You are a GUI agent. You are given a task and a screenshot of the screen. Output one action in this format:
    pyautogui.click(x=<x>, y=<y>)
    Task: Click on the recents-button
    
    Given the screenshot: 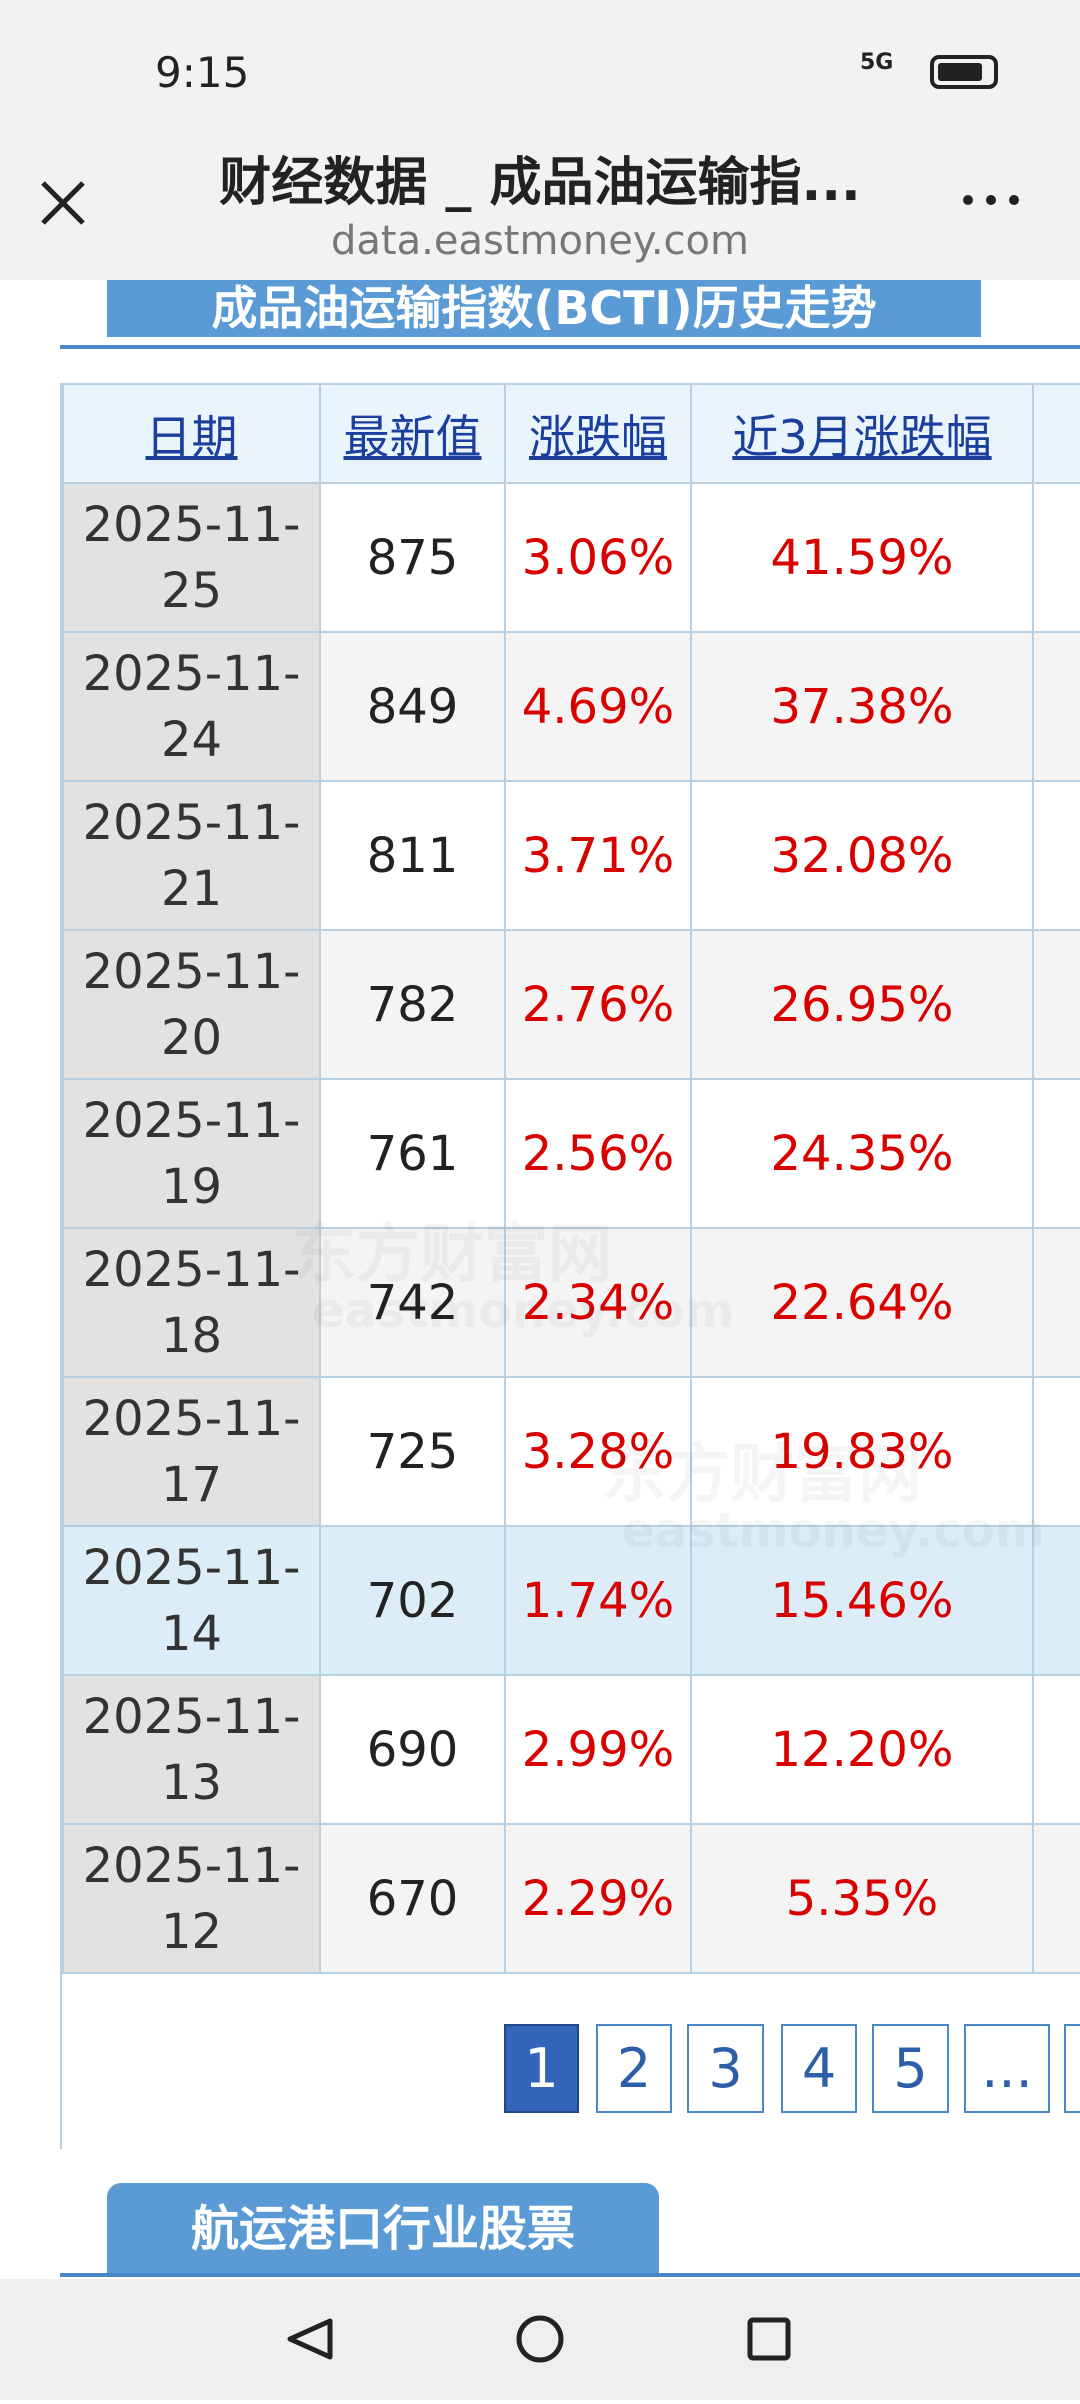 What is the action you would take?
    pyautogui.click(x=769, y=2339)
    